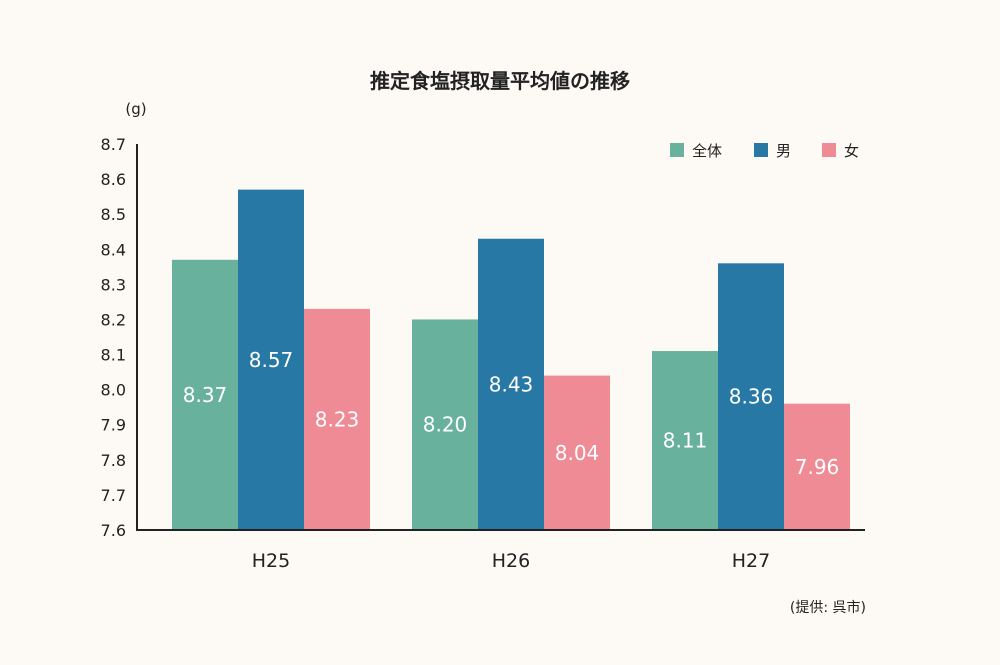 The height and width of the screenshot is (665, 1000). I want to click on y-tick-label: 8.4, so click(113, 249).